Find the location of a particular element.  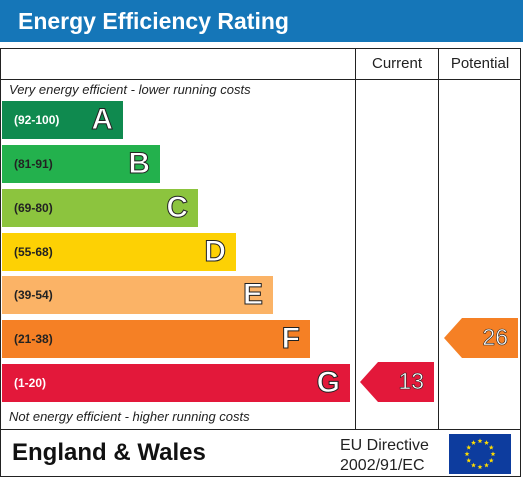

potential-rating-value: 26 is located at coordinates (495, 337).